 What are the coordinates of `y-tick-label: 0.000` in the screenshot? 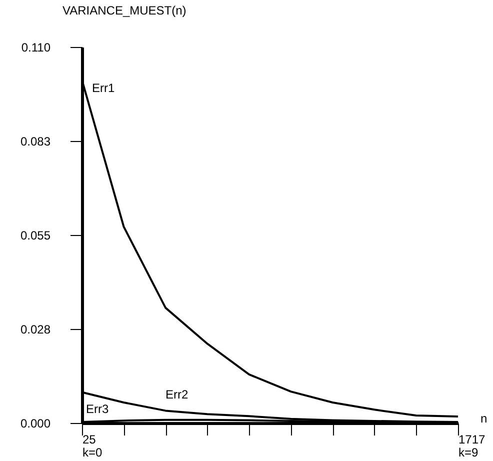 It's located at (35, 423).